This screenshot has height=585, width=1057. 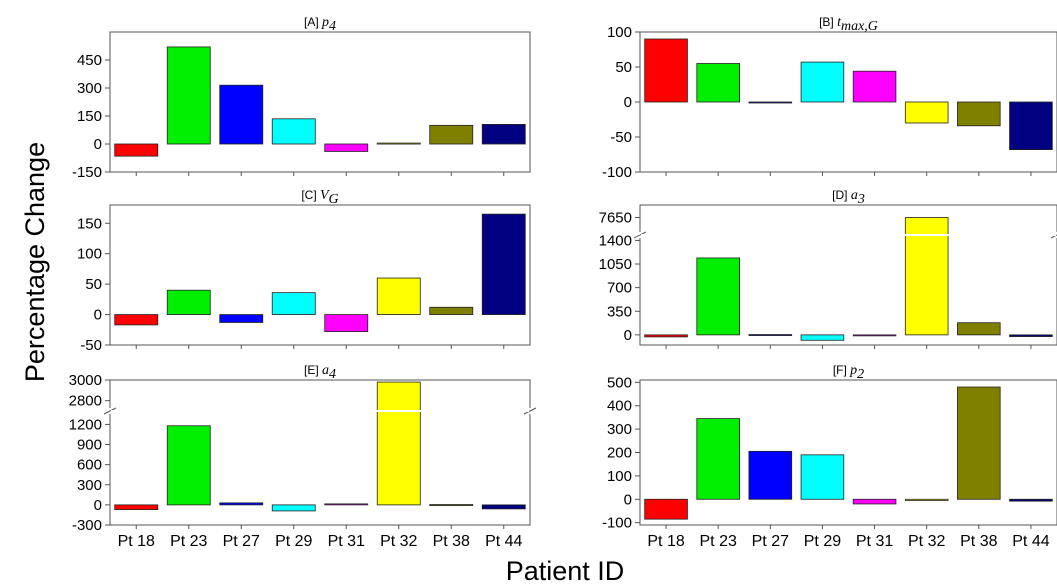 I want to click on panel-title: [A] p4, so click(x=320, y=24).